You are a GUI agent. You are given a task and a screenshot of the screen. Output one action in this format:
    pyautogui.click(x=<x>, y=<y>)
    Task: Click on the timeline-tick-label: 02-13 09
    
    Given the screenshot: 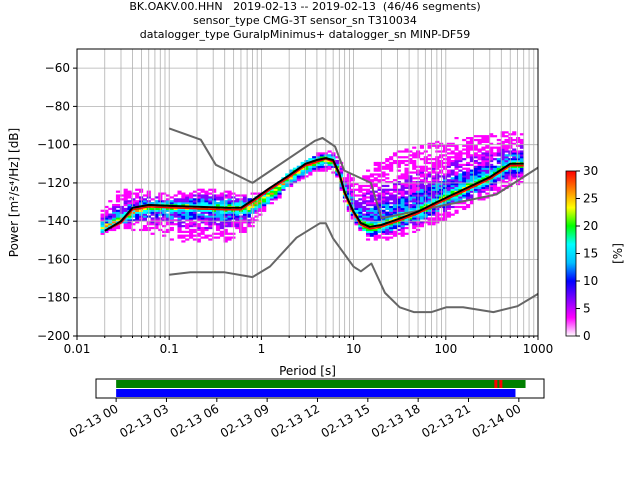 What is the action you would take?
    pyautogui.click(x=245, y=420)
    